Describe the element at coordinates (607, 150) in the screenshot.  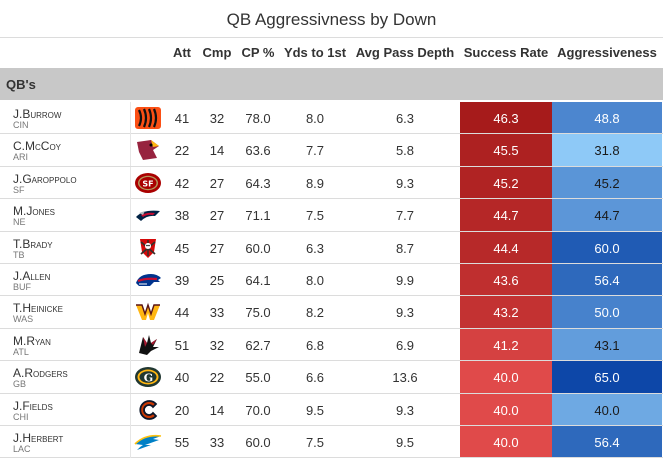
I see `aggressiveness-cell: 31.8` at that location.